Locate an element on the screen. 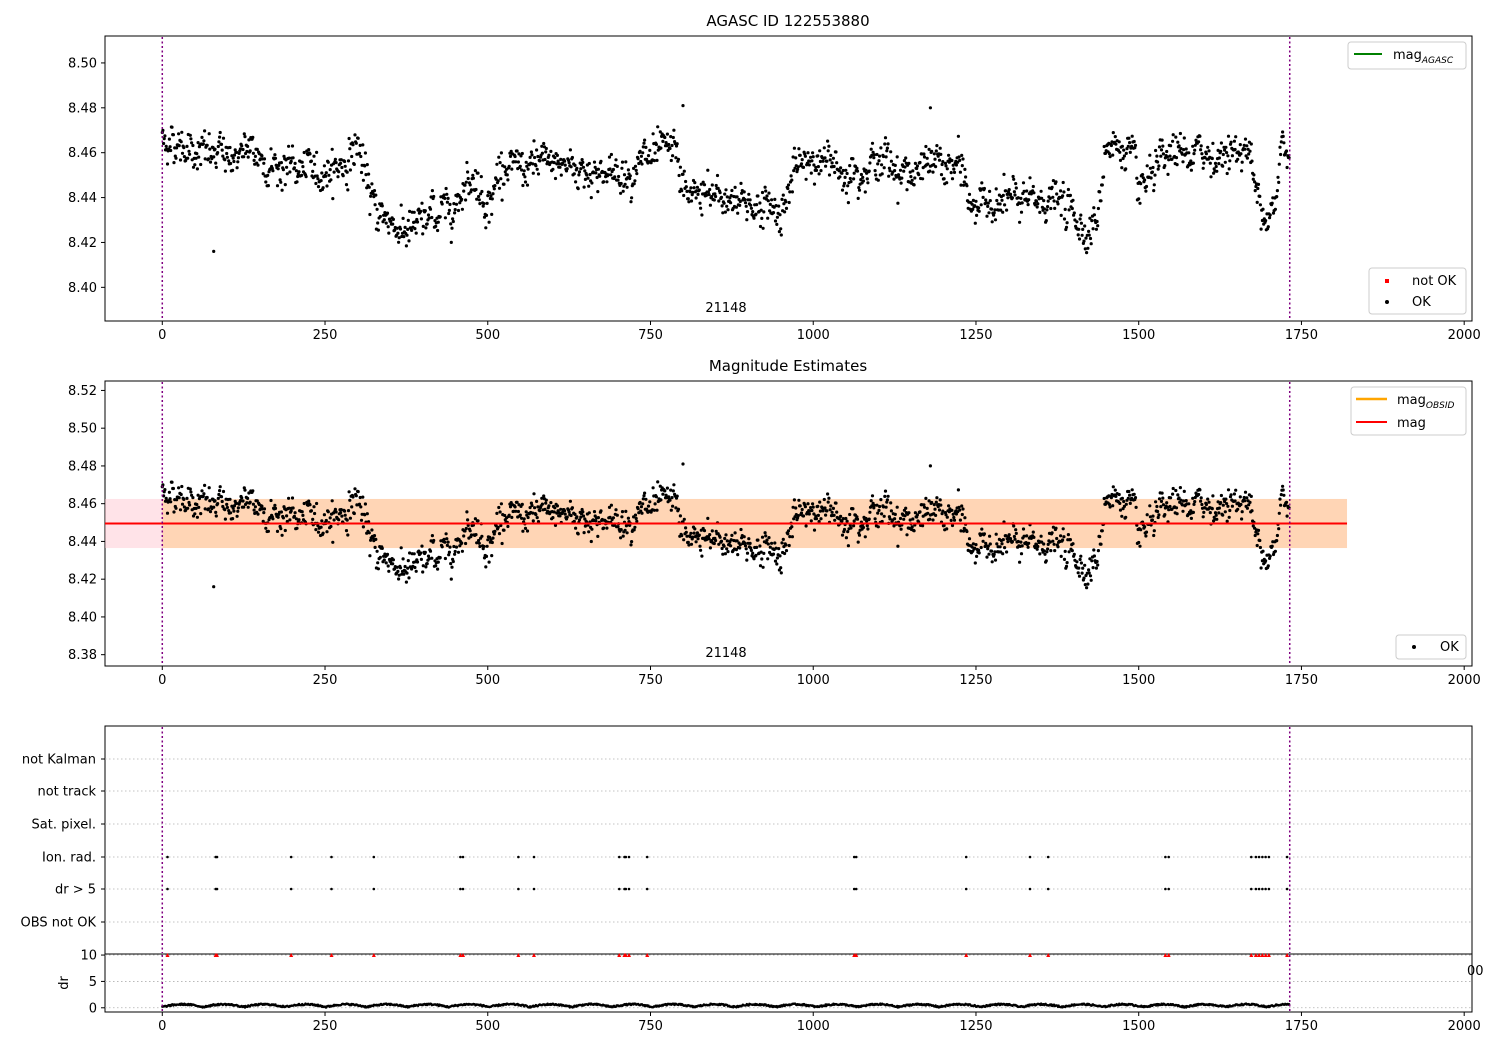 The image size is (1500, 1050). agasc-x-axis: 0 250 500 750 1000 1250 1500 1750 2000 is located at coordinates (819, 332).